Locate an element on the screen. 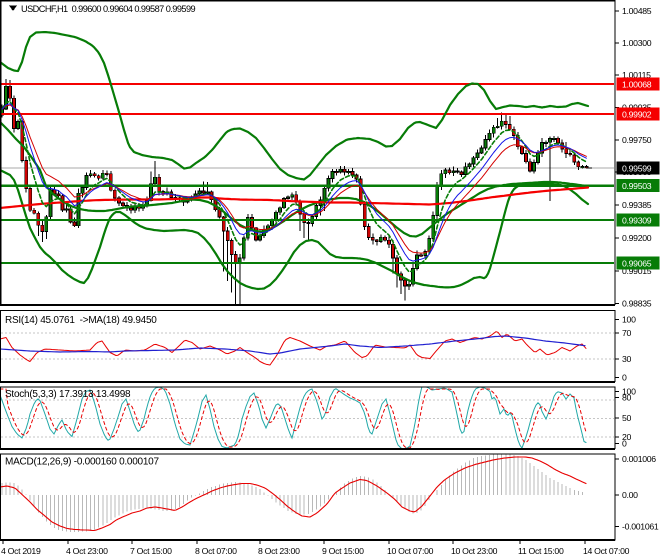  svg-text: 0.99750 is located at coordinates (637, 140).